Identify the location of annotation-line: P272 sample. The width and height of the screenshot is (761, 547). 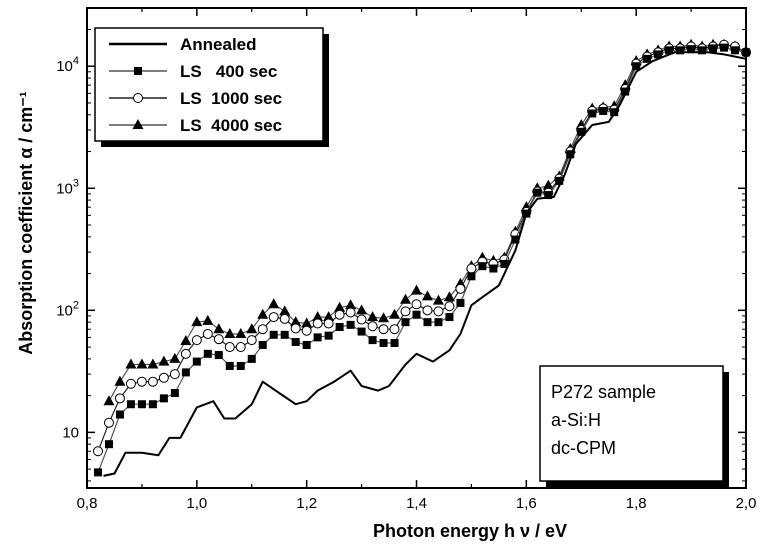
(603, 392).